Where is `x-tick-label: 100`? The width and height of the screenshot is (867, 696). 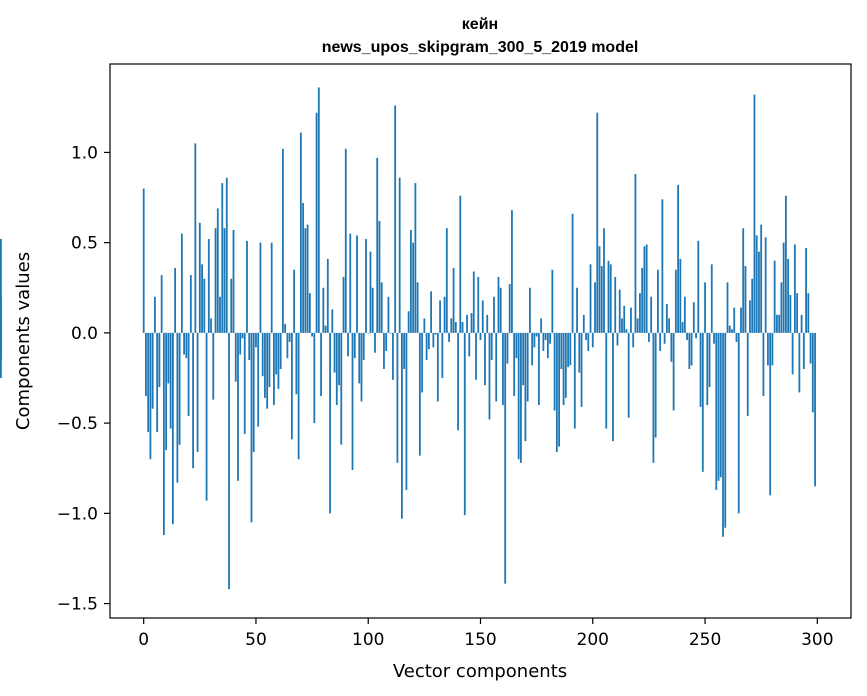 x-tick-label: 100 is located at coordinates (368, 640).